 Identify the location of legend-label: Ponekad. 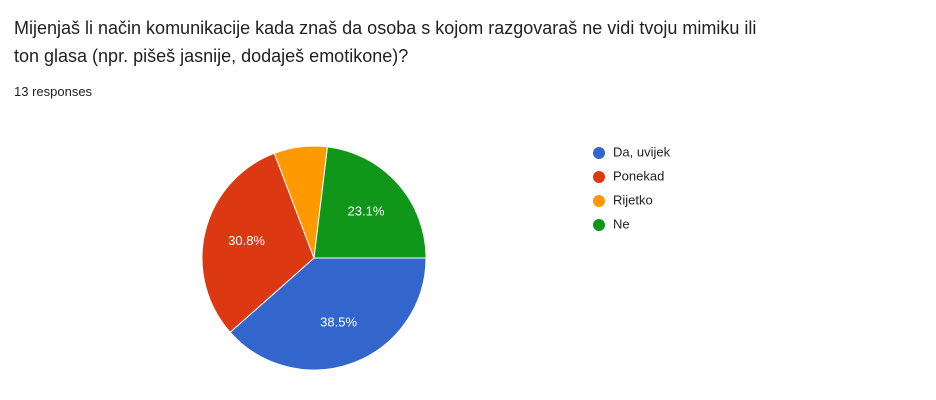
(638, 175).